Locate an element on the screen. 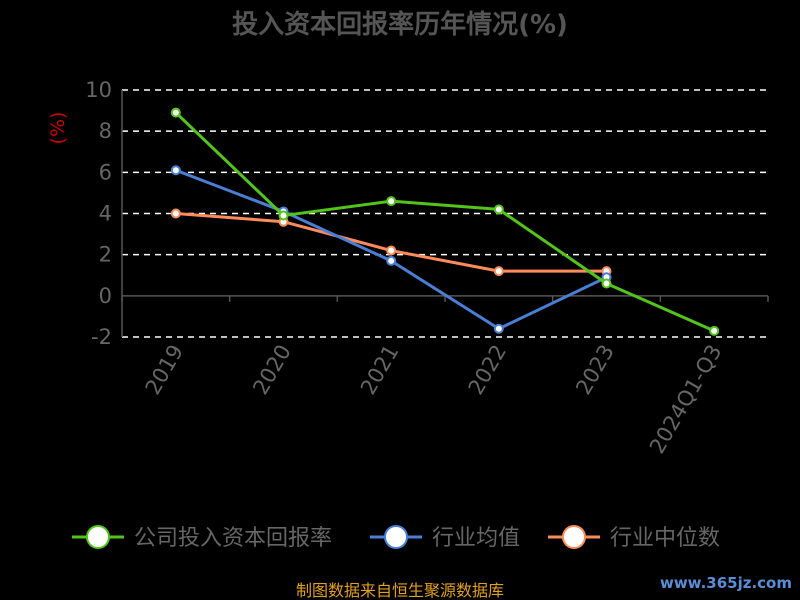 The height and width of the screenshot is (600, 800). x-tick-labels: 2019 2020 2021 2022 2023 2024Q1-Q3 is located at coordinates (434, 399).